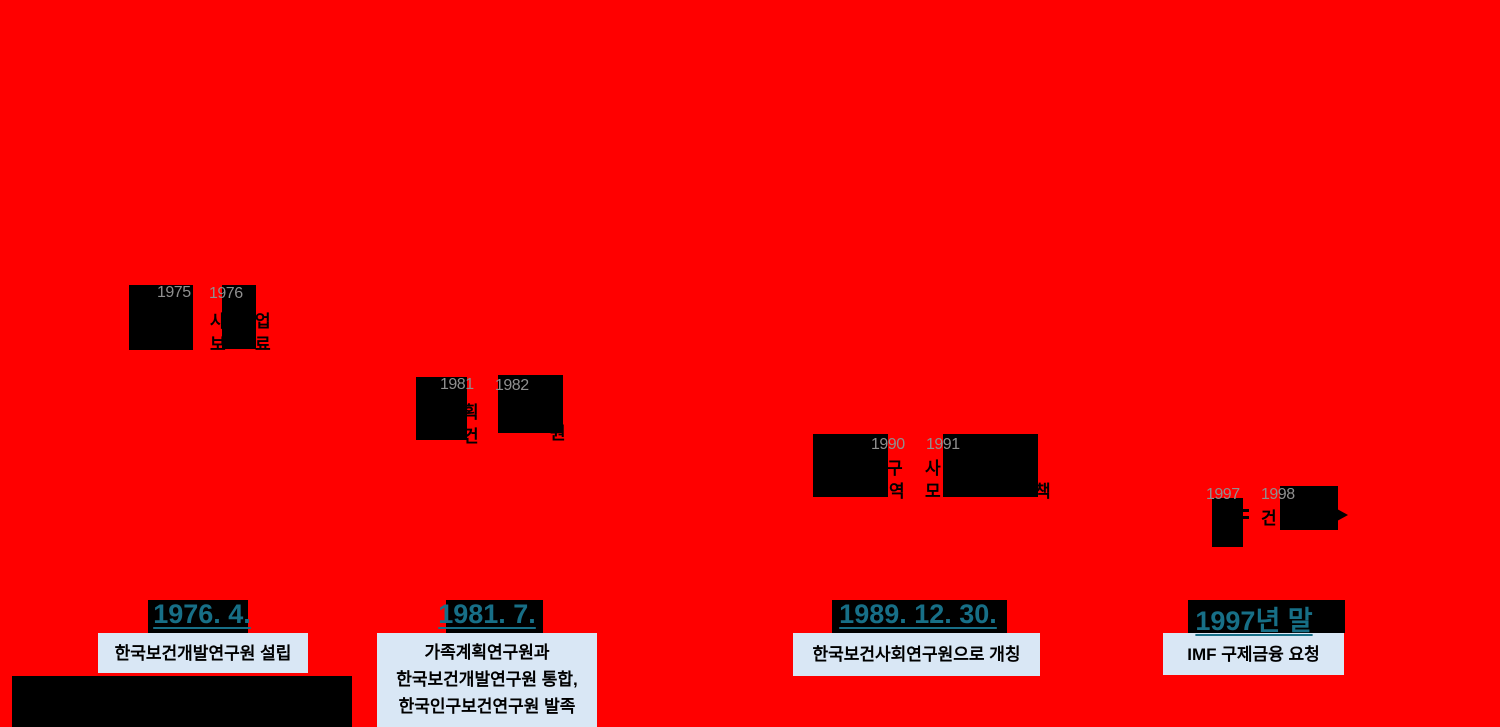 Image resolution: width=1500 pixels, height=727 pixels. I want to click on caption-fragment: 보, so click(218, 344).